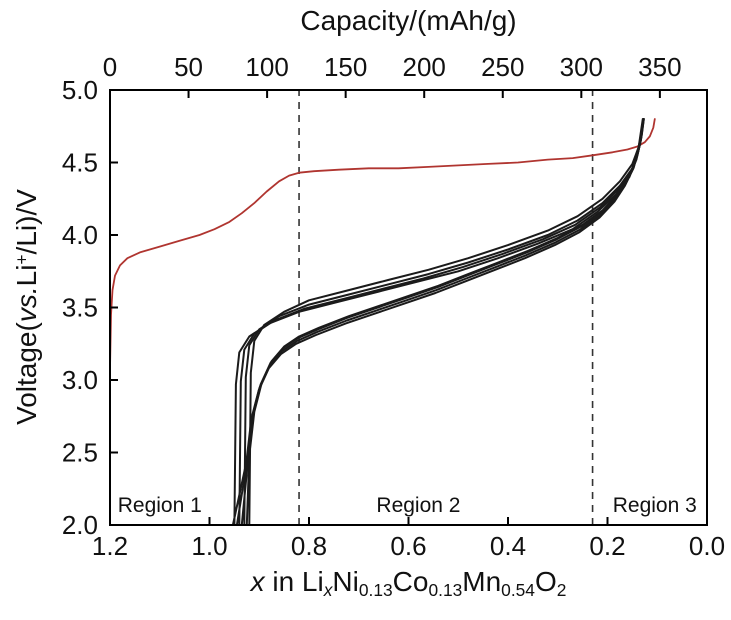 Image resolution: width=731 pixels, height=620 pixels. I want to click on top-tick-label: 200, so click(424, 67).